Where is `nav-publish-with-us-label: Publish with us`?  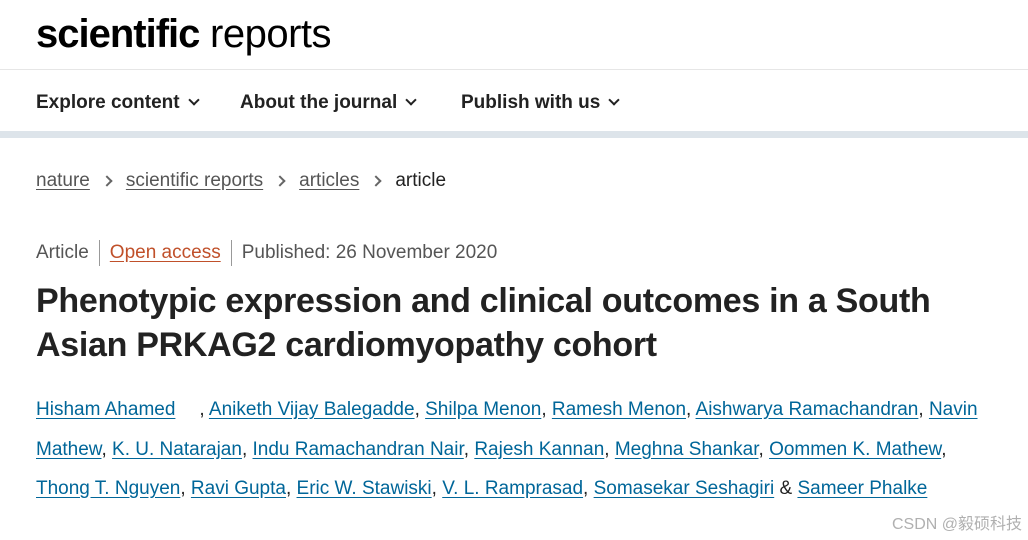 nav-publish-with-us-label: Publish with us is located at coordinates (531, 102).